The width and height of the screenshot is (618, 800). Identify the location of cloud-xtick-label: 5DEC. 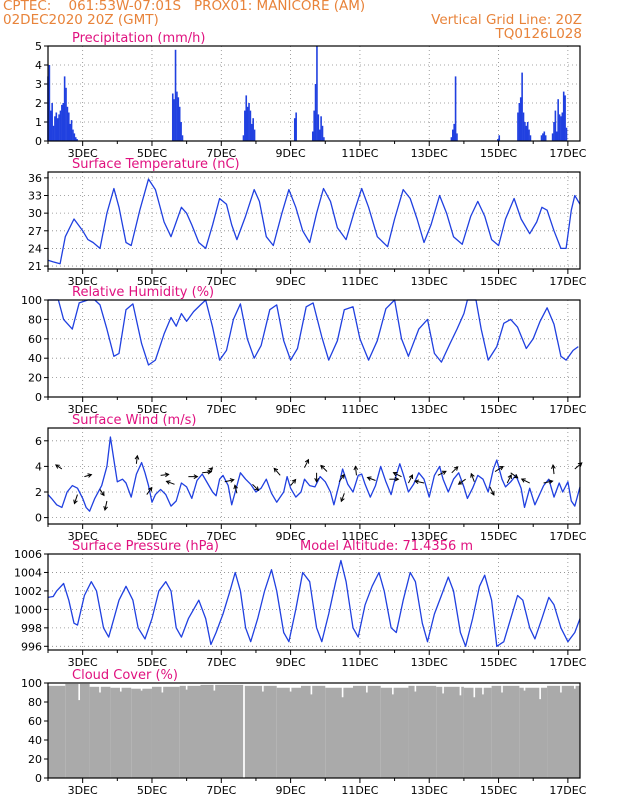
(152, 790).